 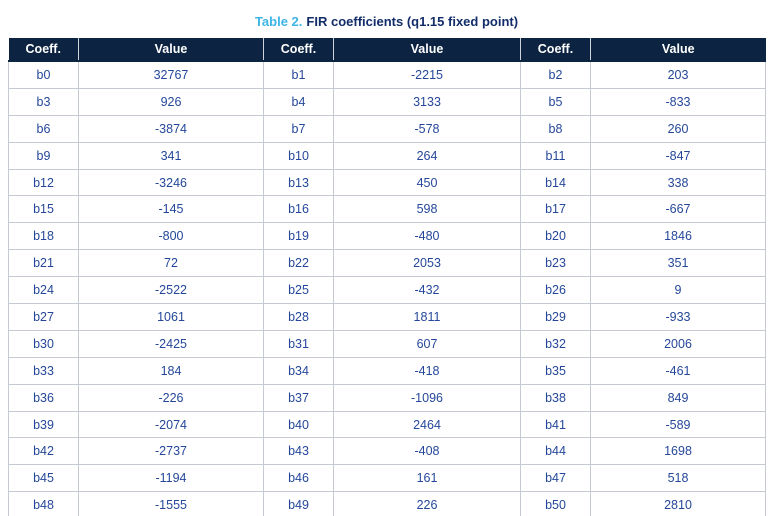 What do you see at coordinates (43, 451) in the screenshot?
I see `coeff-cell: b42` at bounding box center [43, 451].